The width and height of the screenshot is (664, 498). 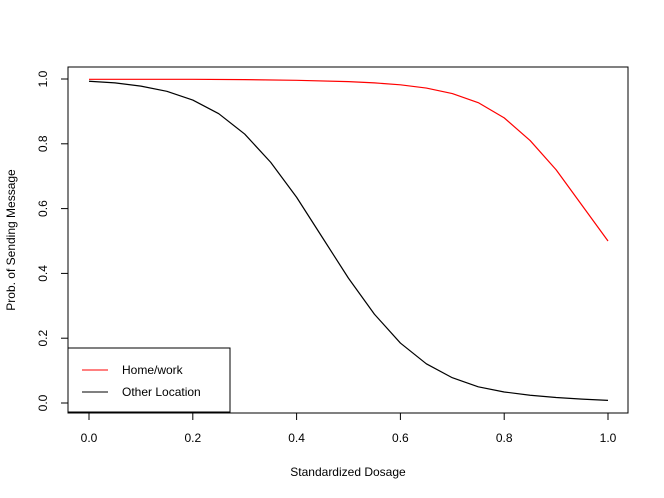 What do you see at coordinates (11, 240) in the screenshot?
I see `y-axis-title: Prob. of Sending Message` at bounding box center [11, 240].